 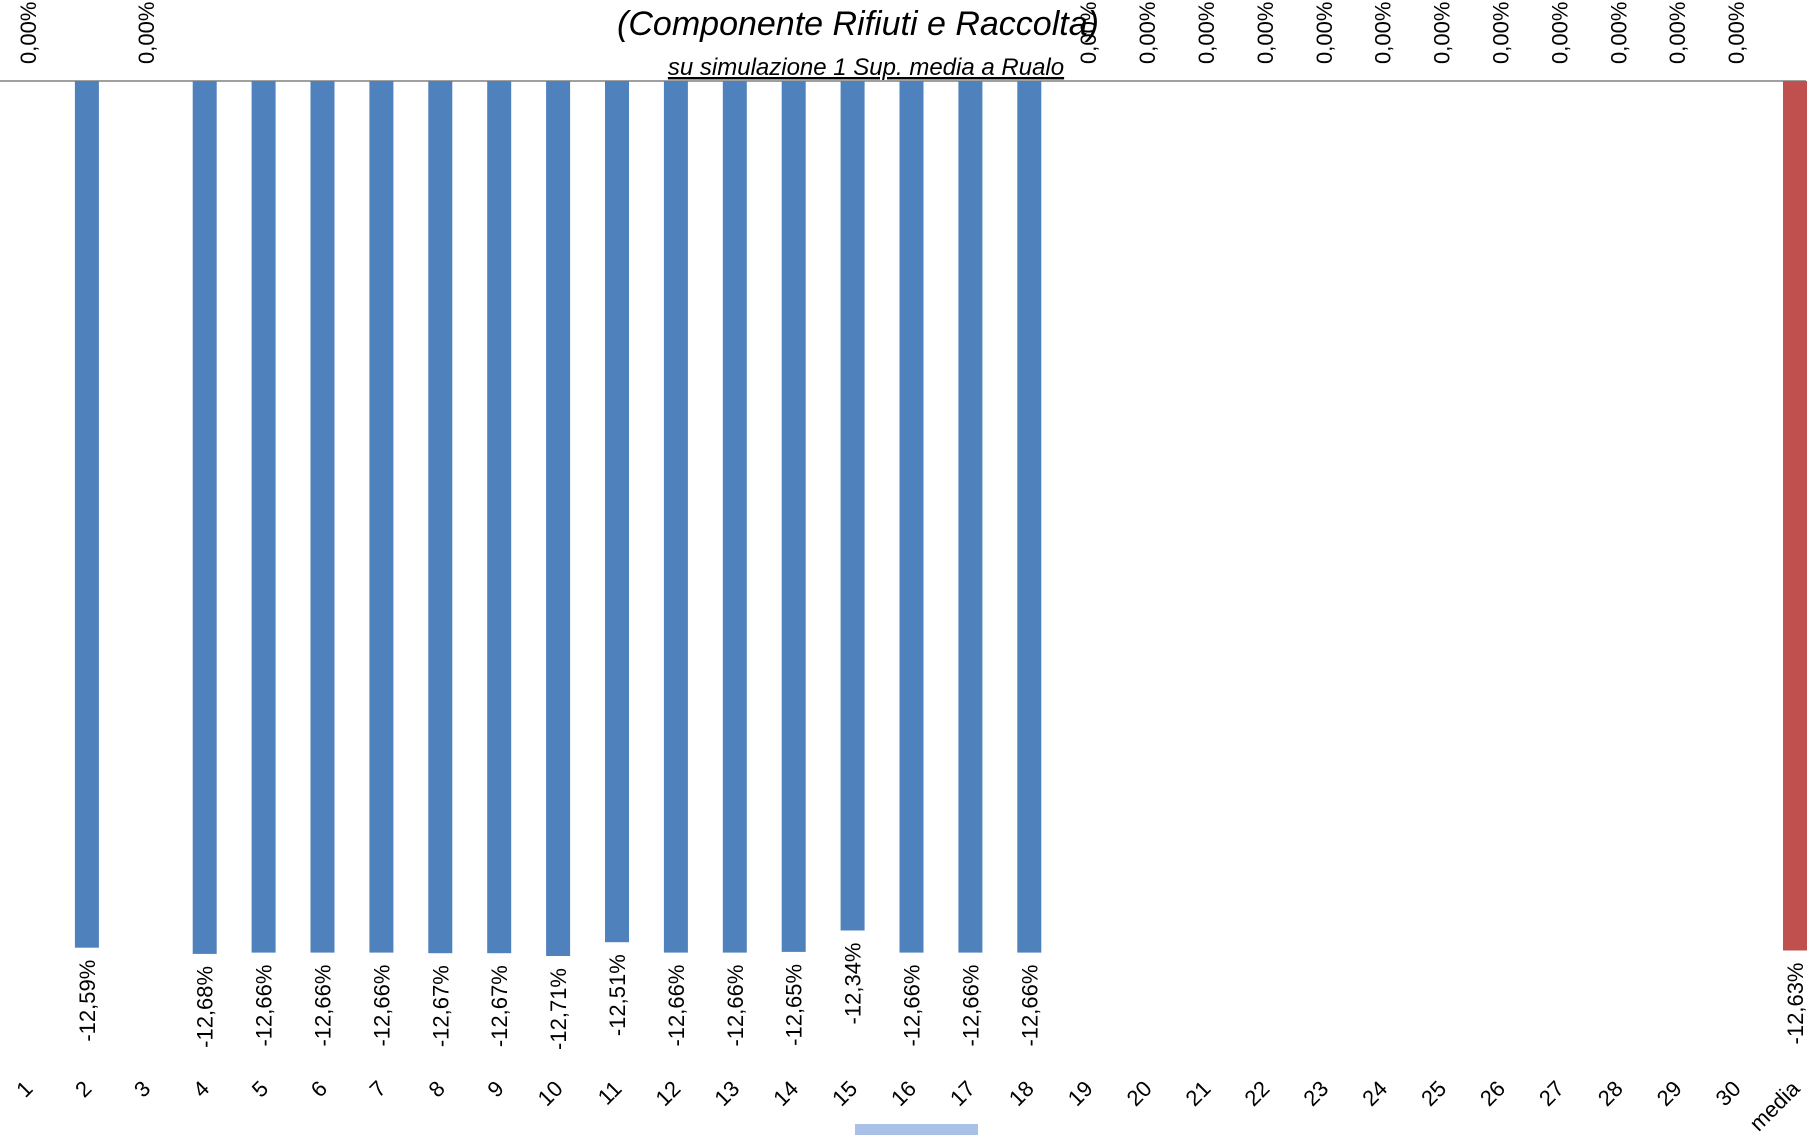 What do you see at coordinates (146, 33) in the screenshot?
I see `data-label-3: 0,00%` at bounding box center [146, 33].